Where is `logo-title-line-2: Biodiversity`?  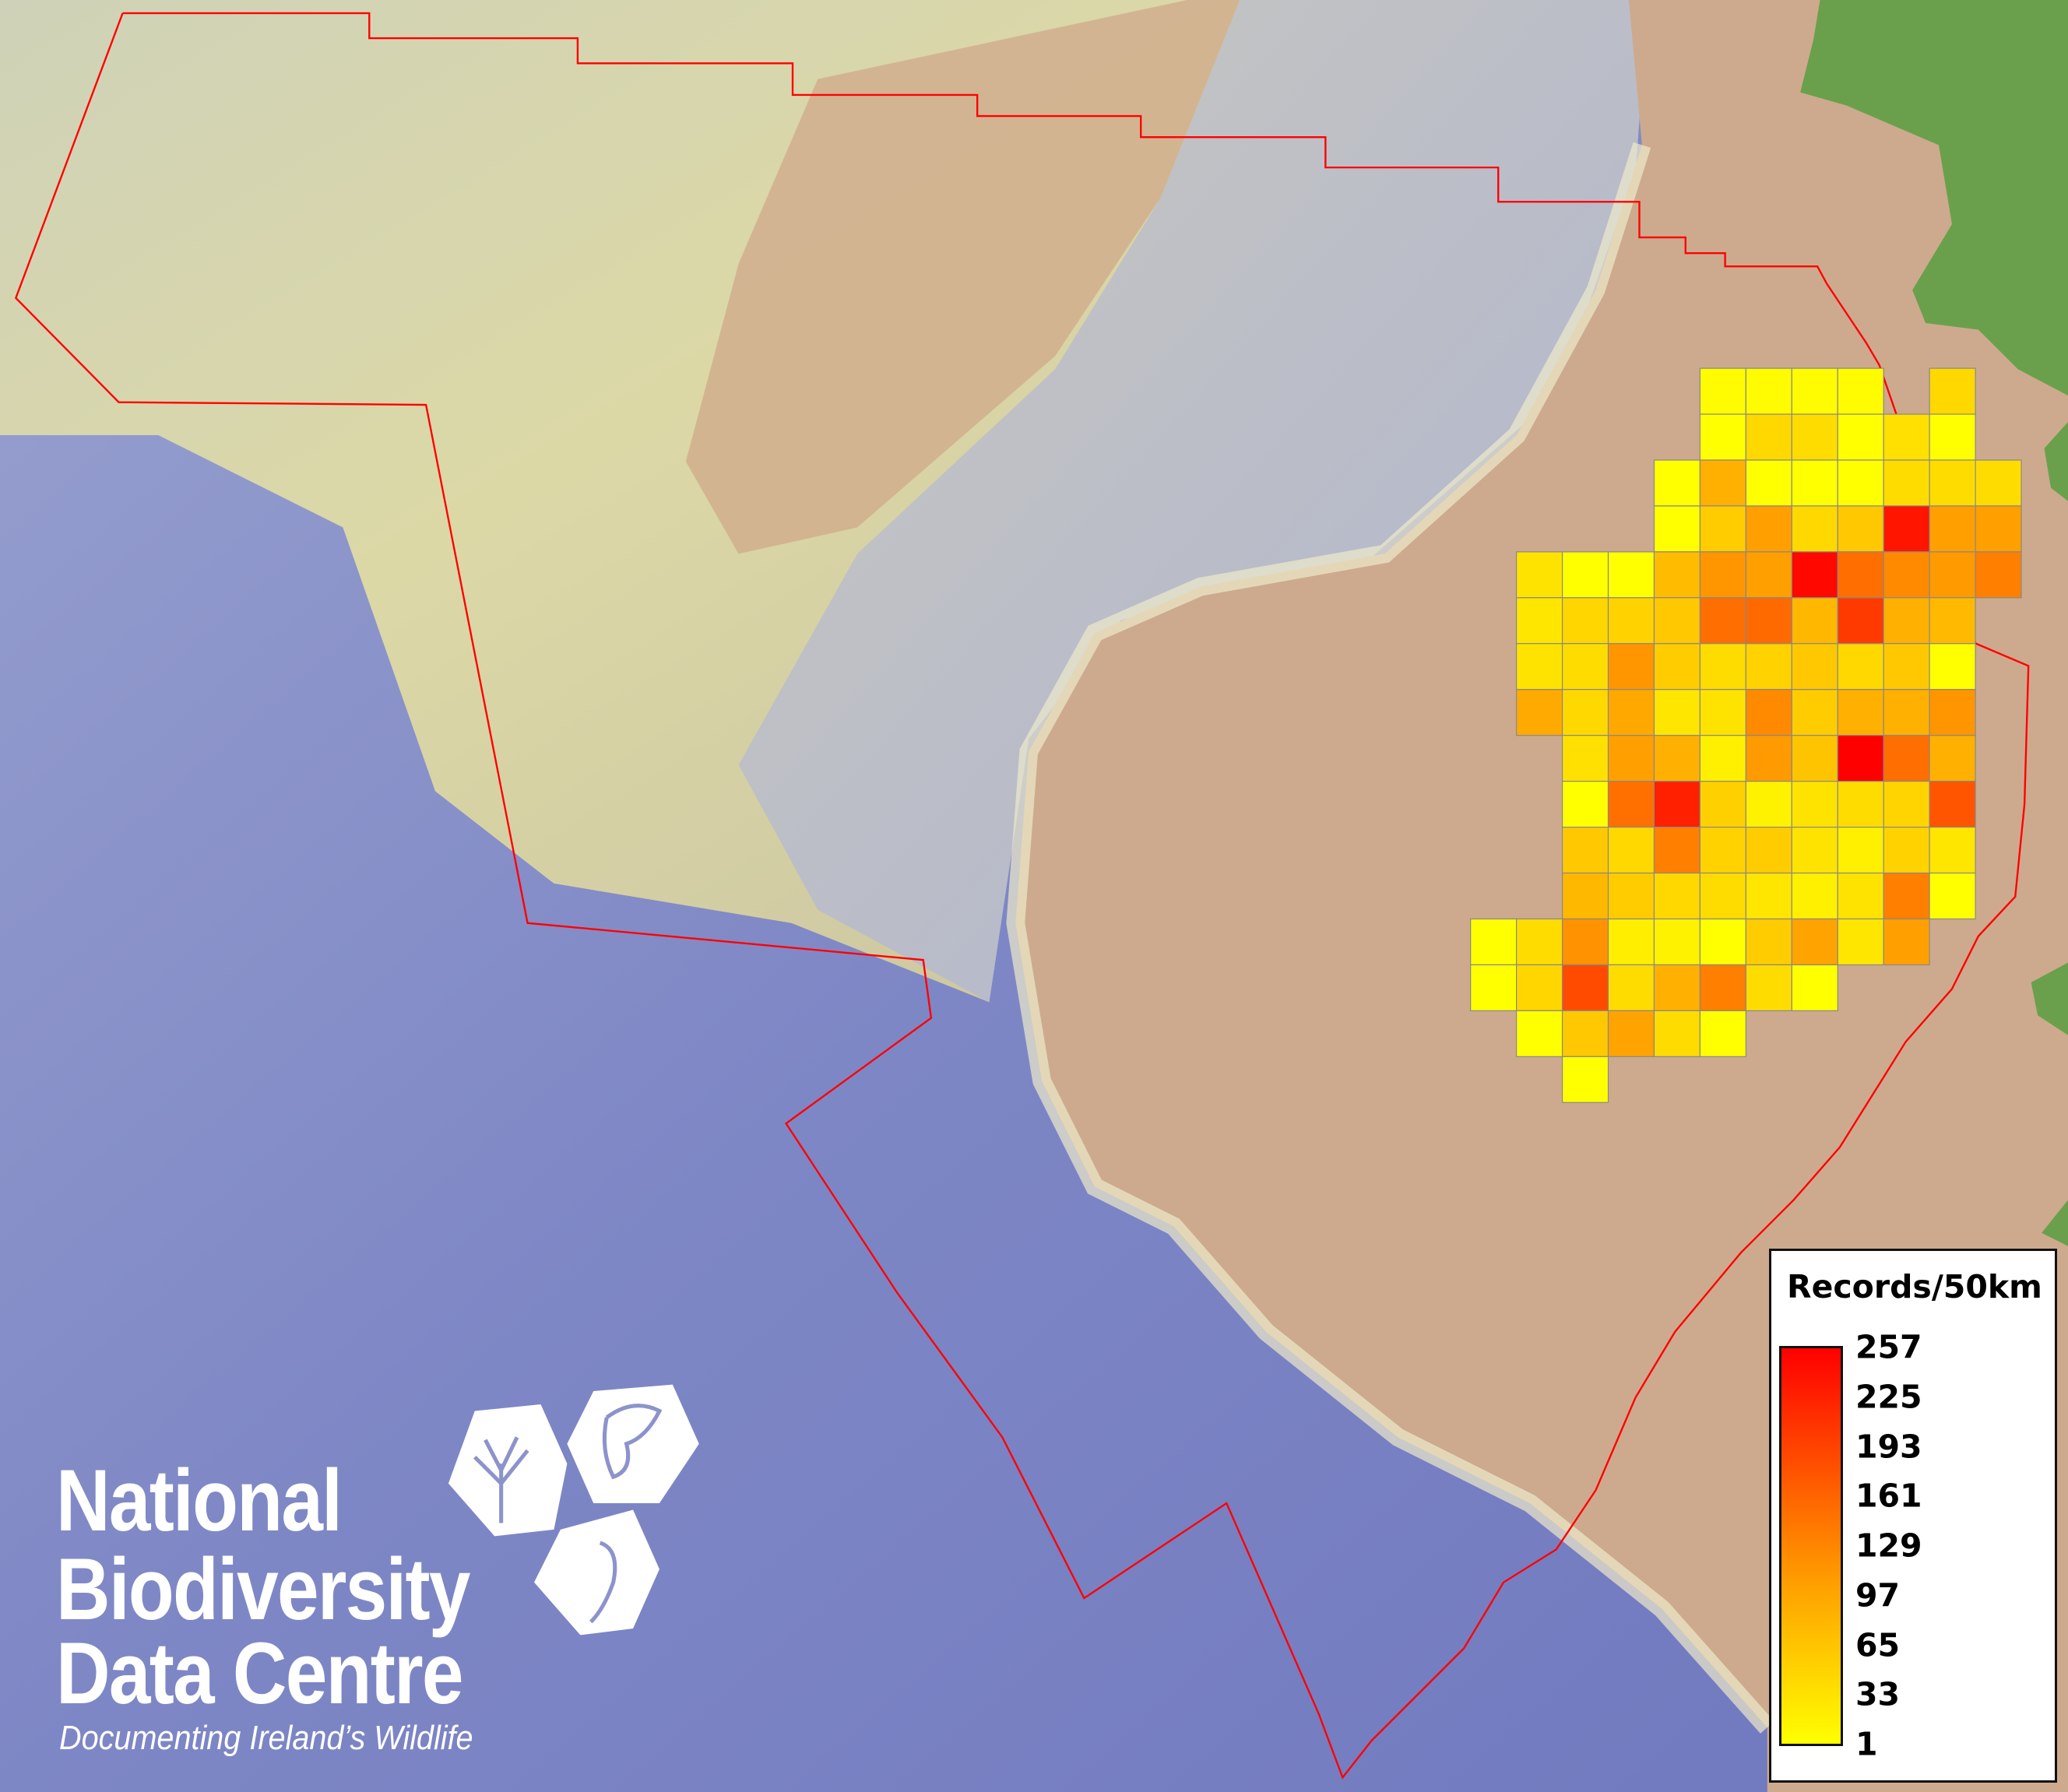
logo-title-line-2: Biodiversity is located at coordinates (263, 1589).